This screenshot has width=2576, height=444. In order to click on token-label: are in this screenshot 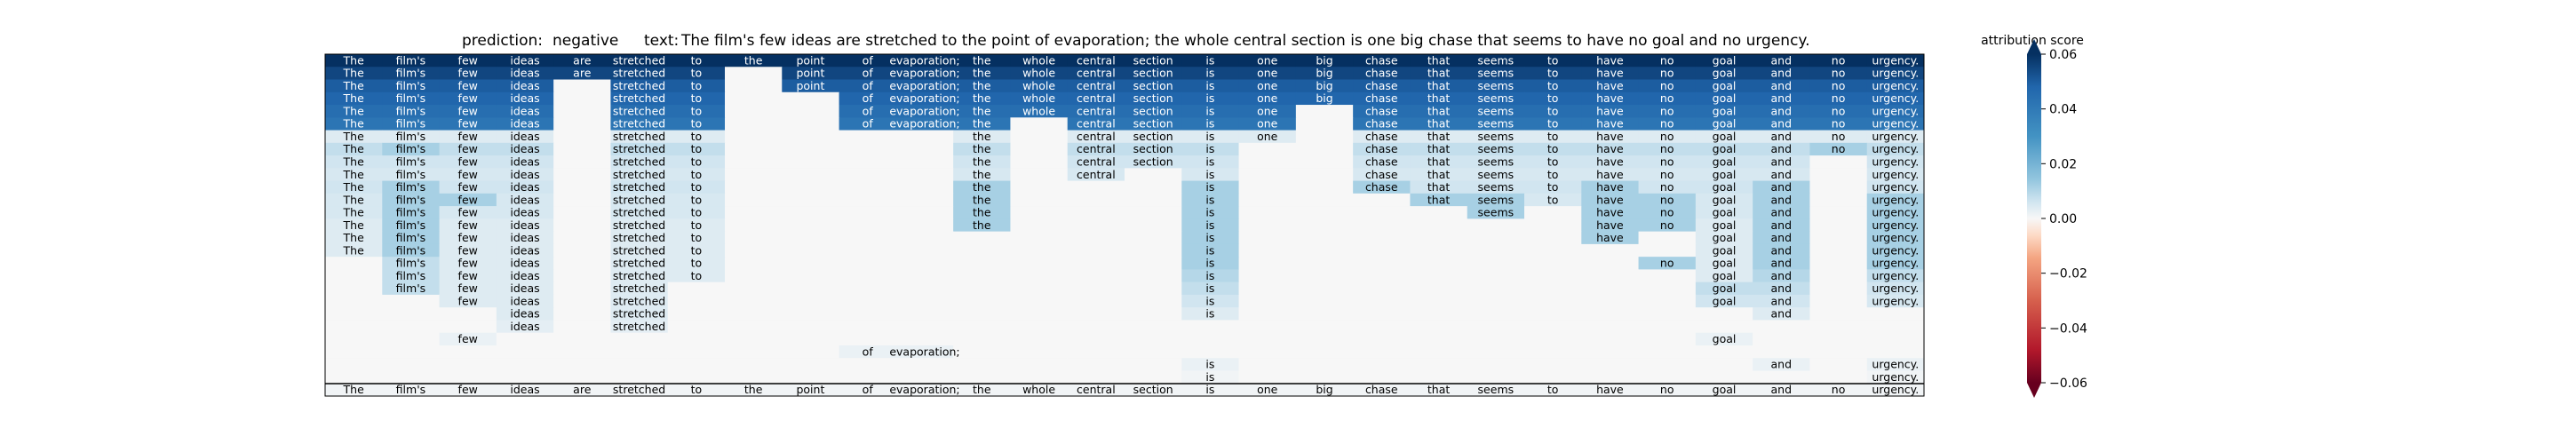, I will do `click(582, 73)`.